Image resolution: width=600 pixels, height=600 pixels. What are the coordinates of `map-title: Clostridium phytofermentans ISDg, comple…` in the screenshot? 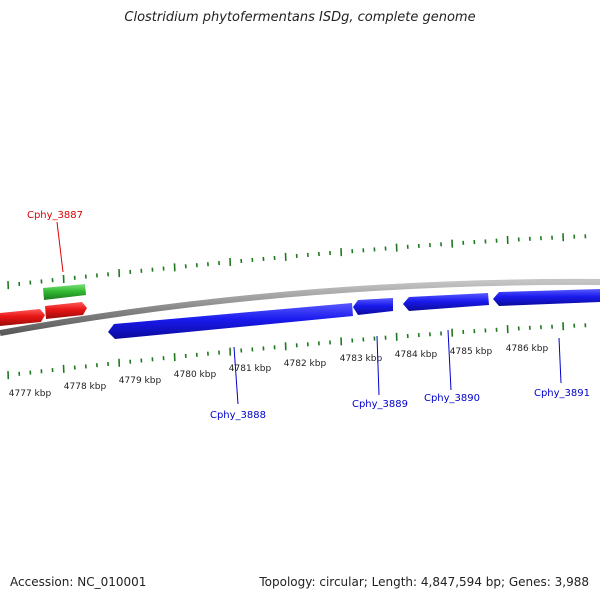 It's located at (300, 17).